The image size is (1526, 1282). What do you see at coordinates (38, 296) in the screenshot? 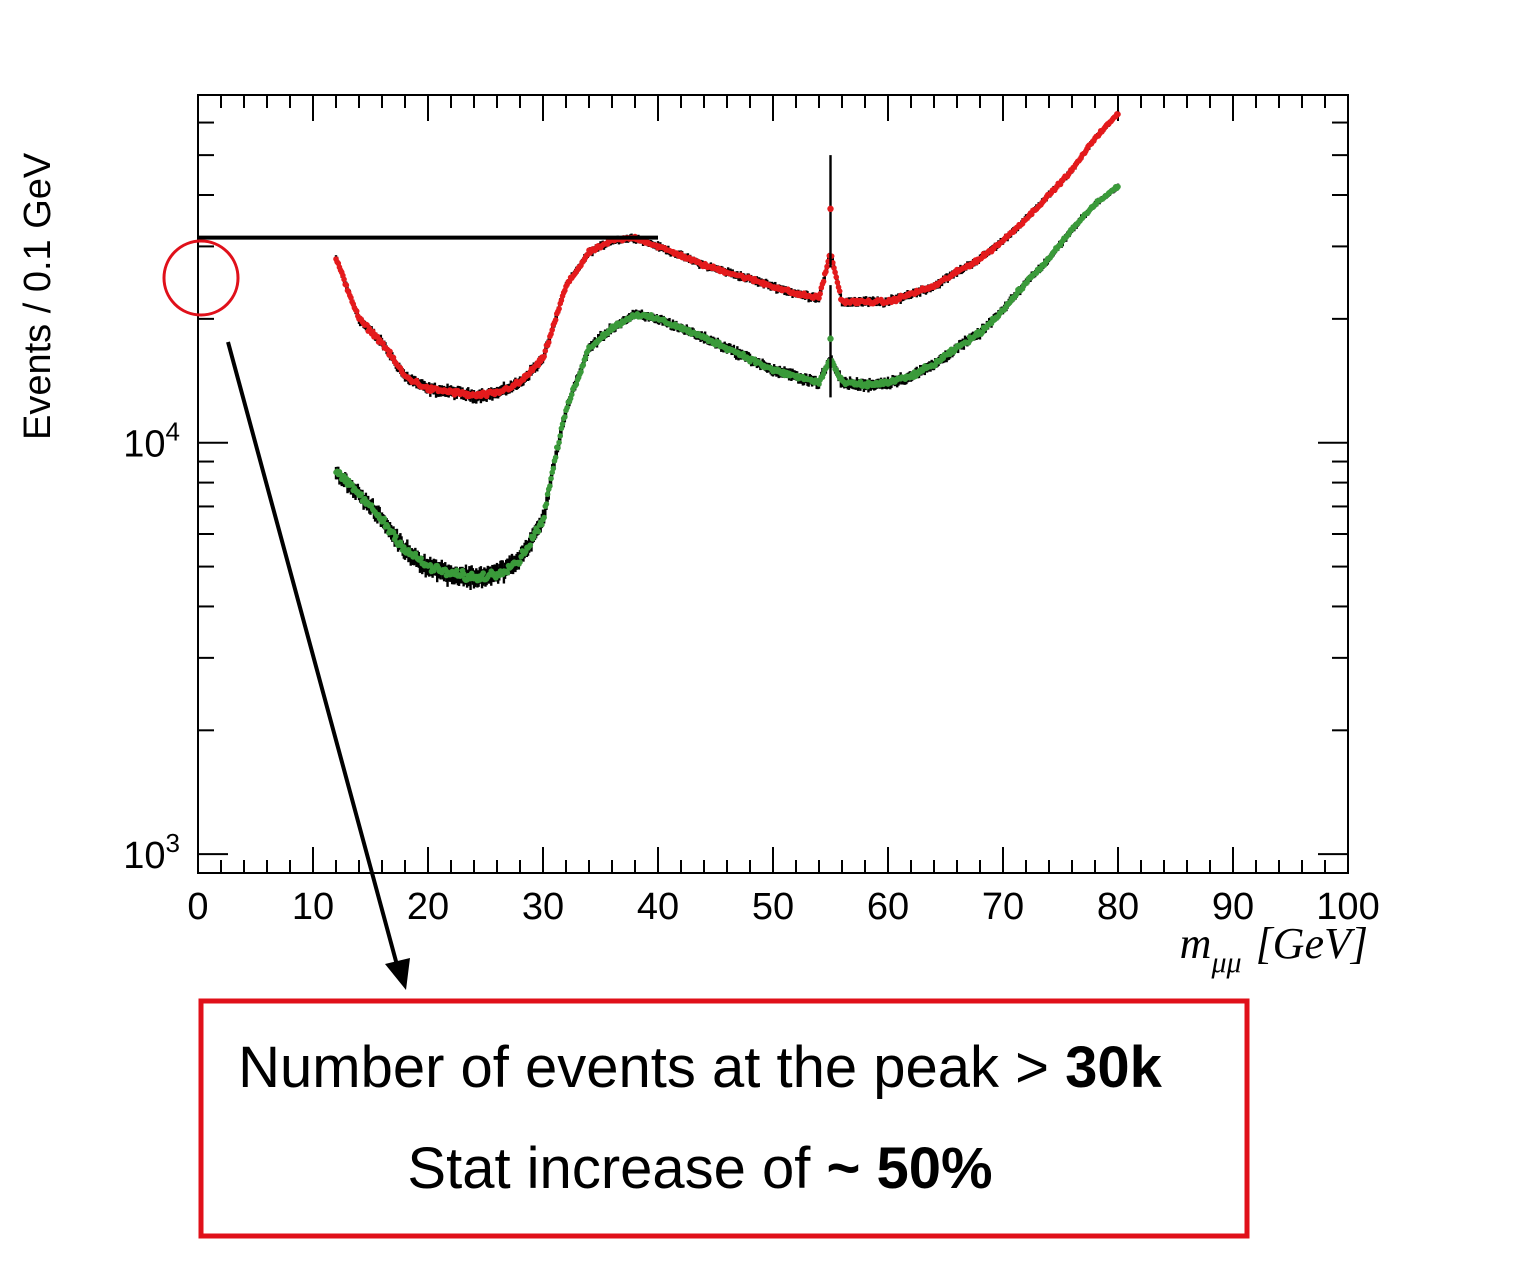
I see `y-axis-label: Events / 0.1 GeV` at bounding box center [38, 296].